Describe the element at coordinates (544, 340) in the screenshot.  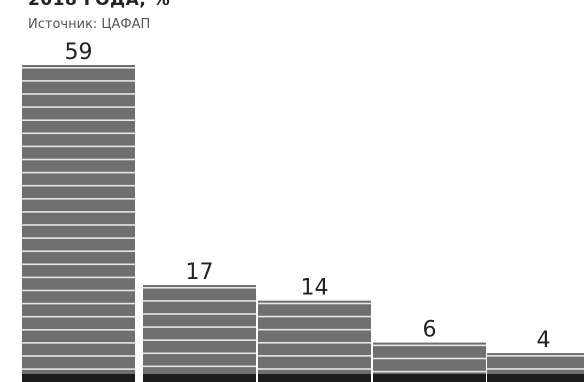
I see `bar-value-label-5: 4` at that location.